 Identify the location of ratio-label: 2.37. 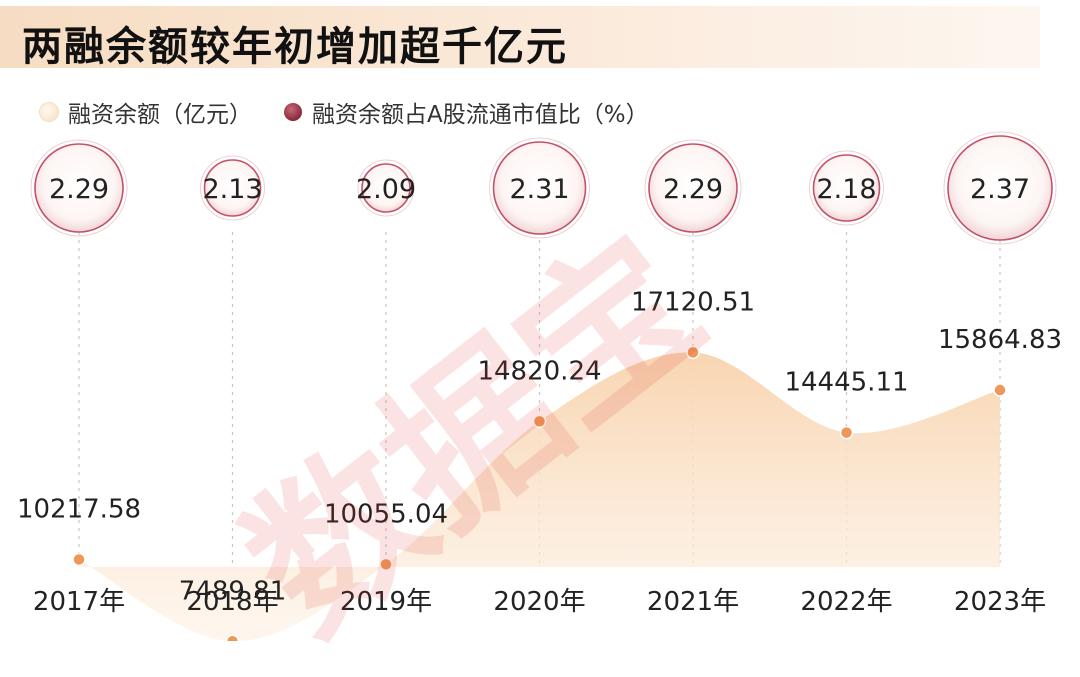
(1000, 189).